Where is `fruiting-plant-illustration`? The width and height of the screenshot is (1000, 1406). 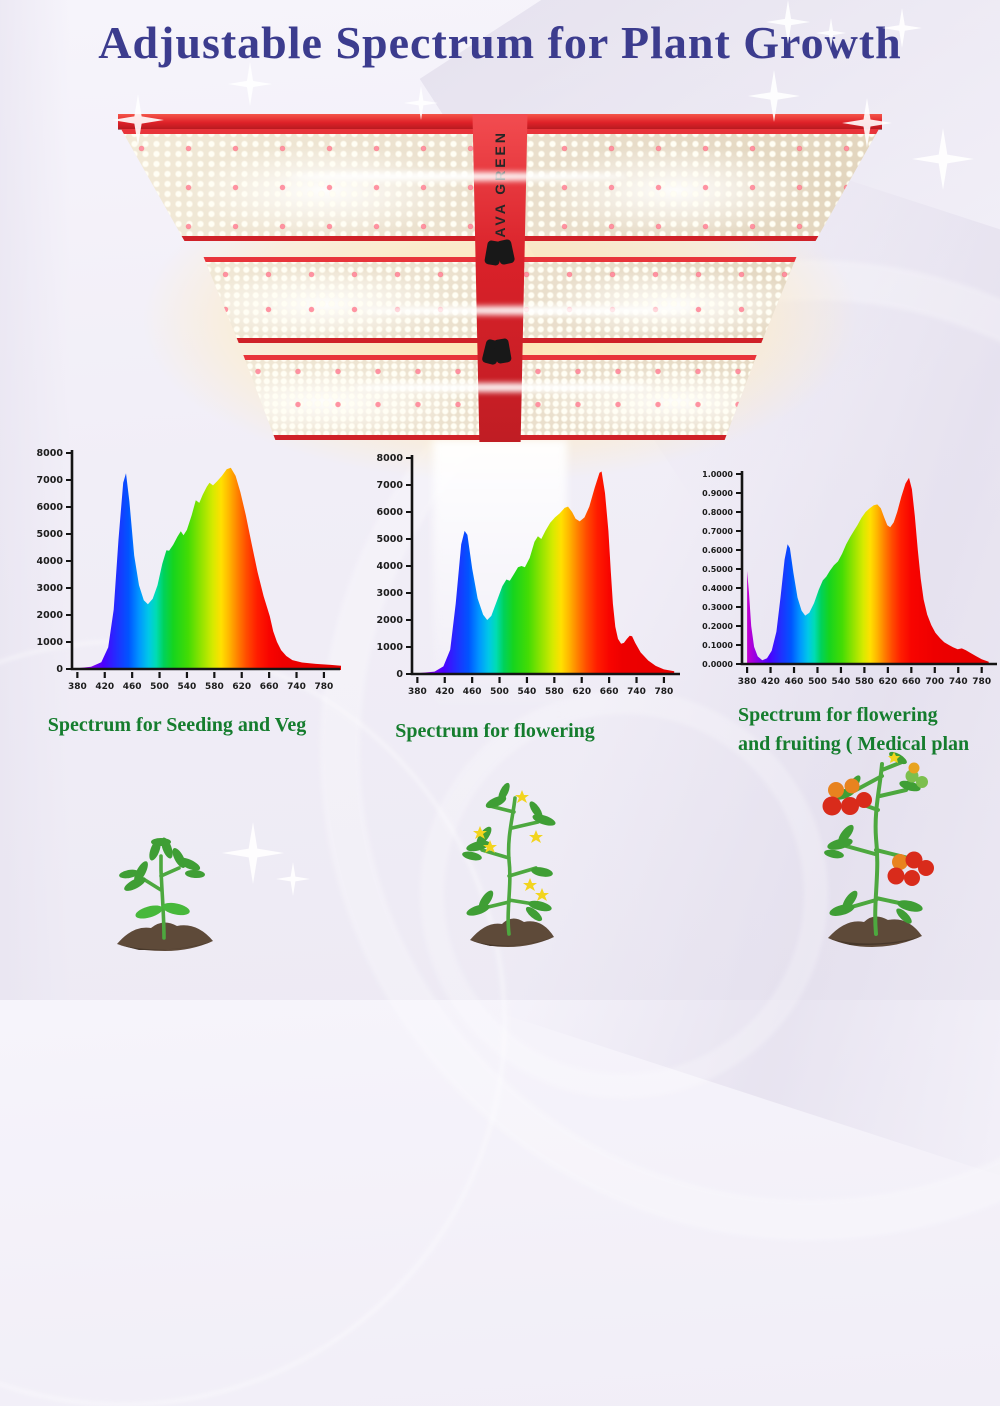 fruiting-plant-illustration is located at coordinates (878, 849).